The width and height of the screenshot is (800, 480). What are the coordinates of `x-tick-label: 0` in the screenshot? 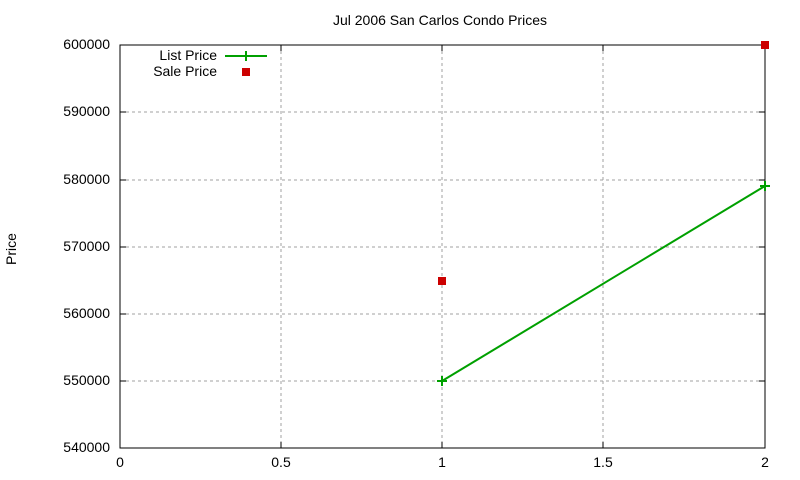 It's located at (120, 462).